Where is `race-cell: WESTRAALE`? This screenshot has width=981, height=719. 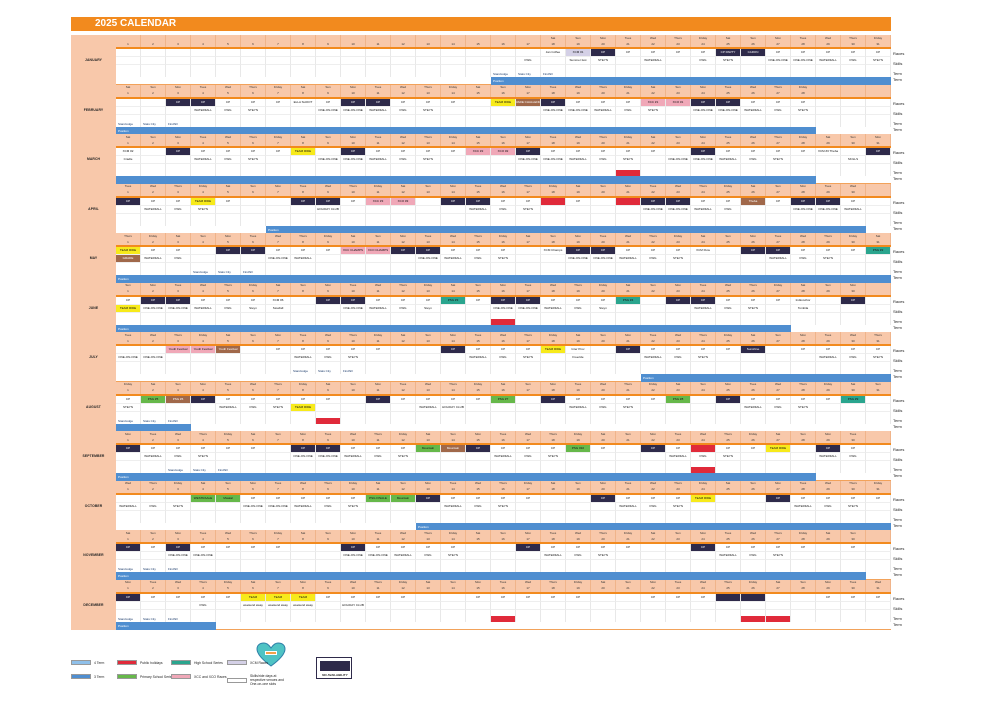
race-cell: WESTRAALE is located at coordinates (203, 498).